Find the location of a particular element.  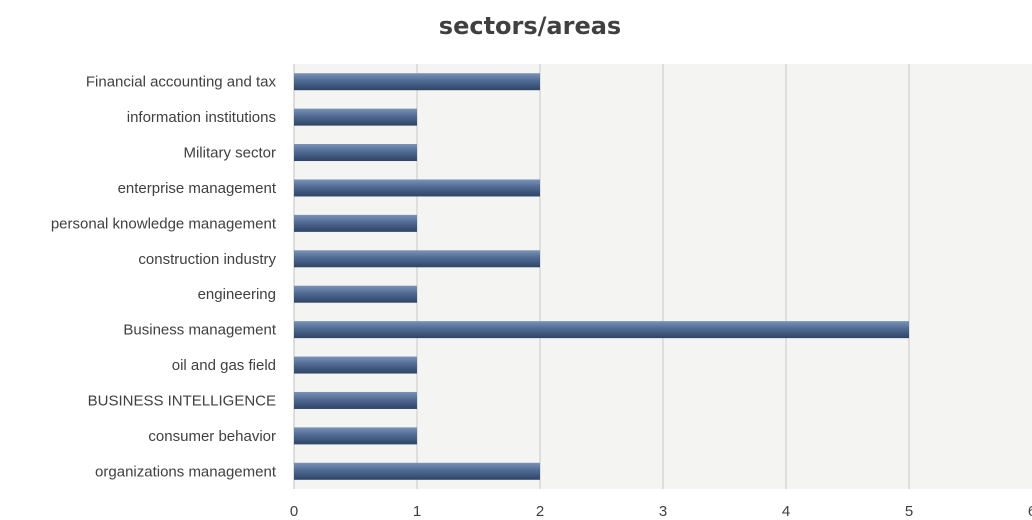

category-label: organizations management is located at coordinates (186, 471).